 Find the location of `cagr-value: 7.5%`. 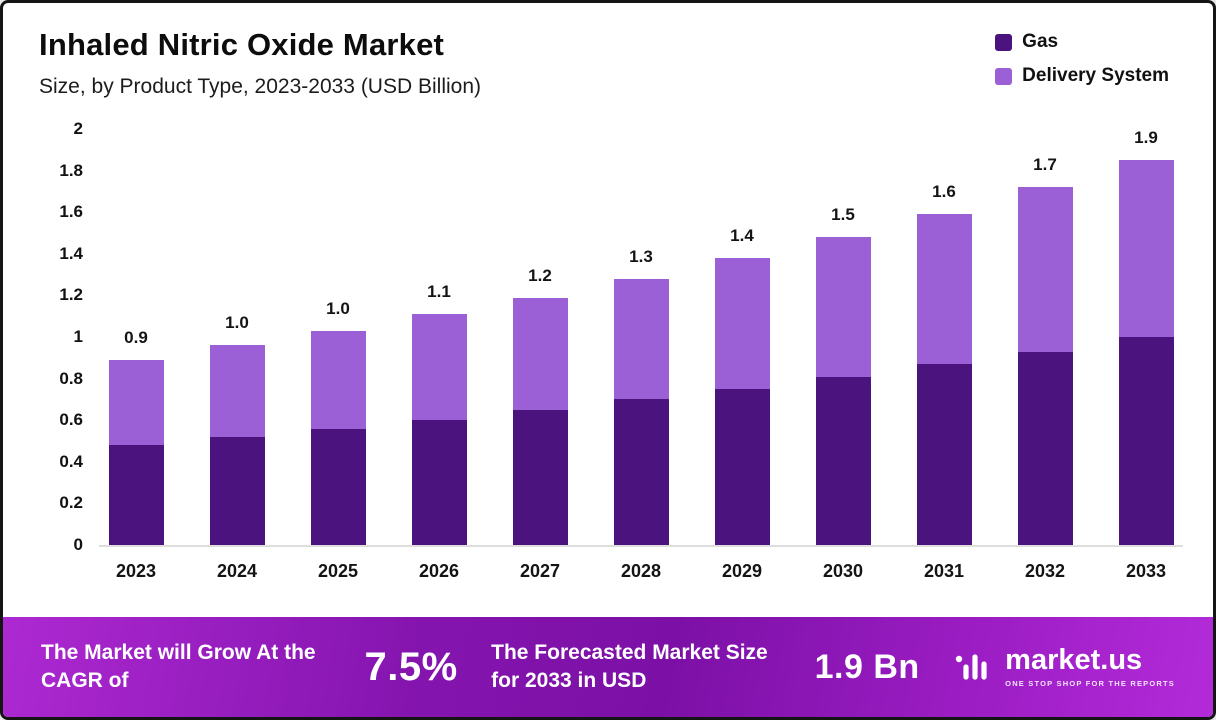

cagr-value: 7.5% is located at coordinates (411, 666).